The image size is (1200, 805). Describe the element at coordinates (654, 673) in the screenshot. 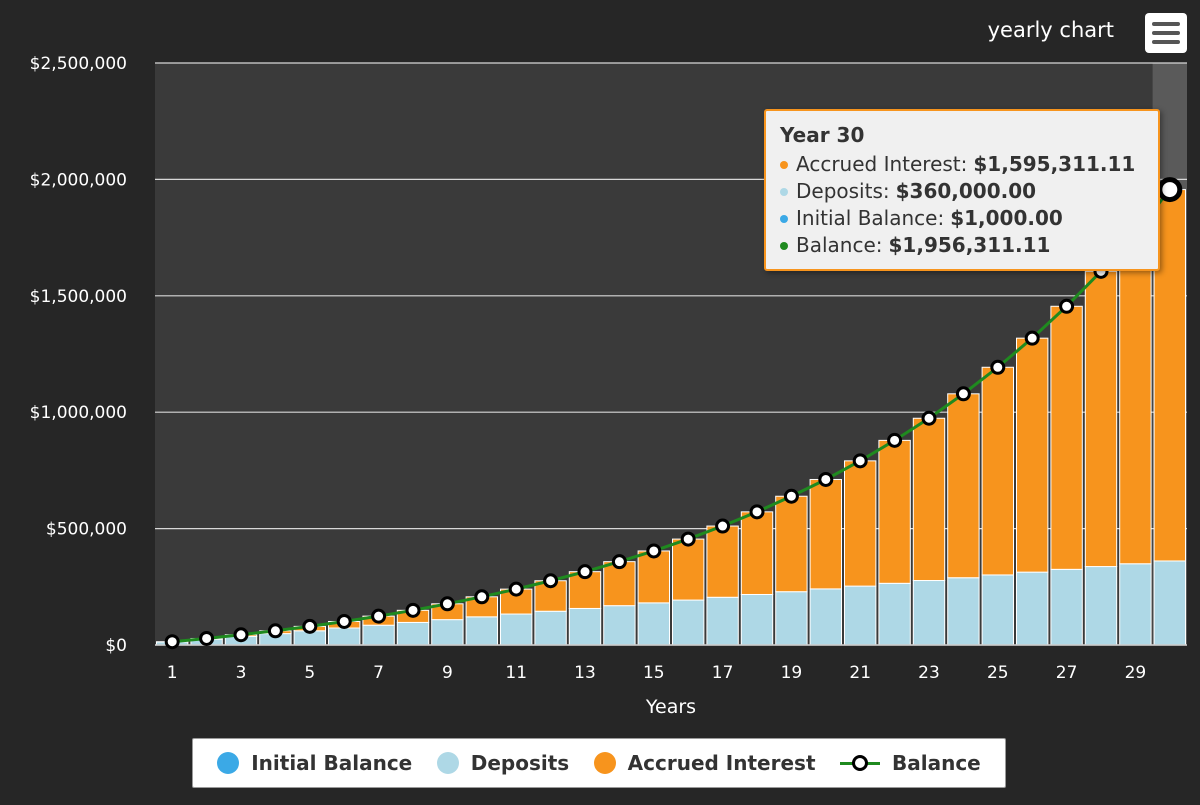

I see `x-tick-label: 15` at that location.